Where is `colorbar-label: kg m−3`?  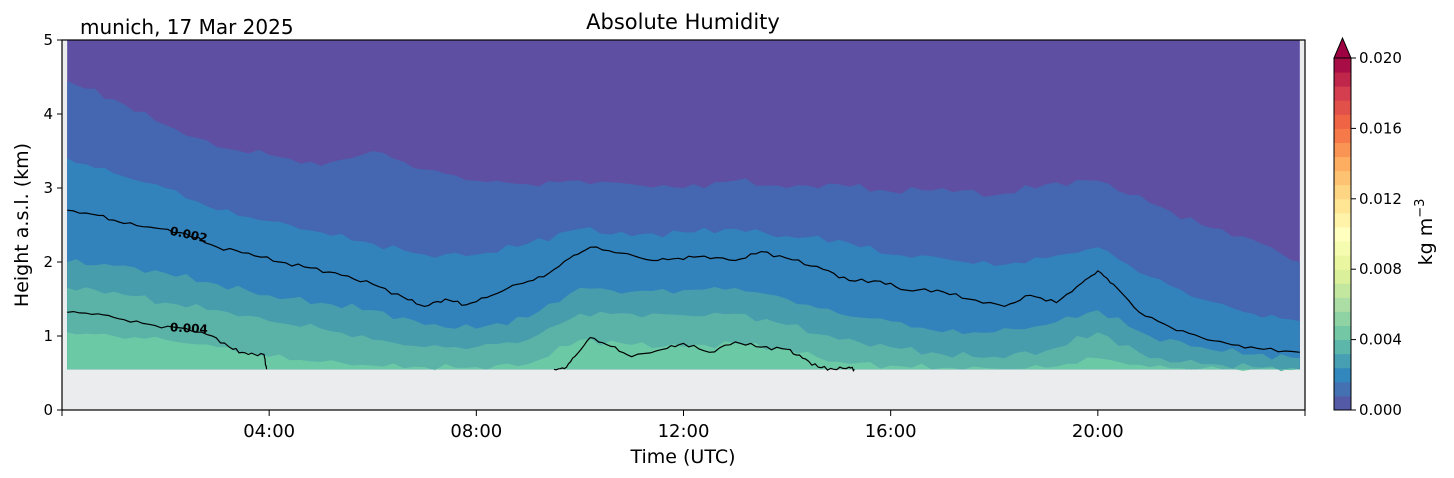
colorbar-label: kg m−3 is located at coordinates (1425, 232).